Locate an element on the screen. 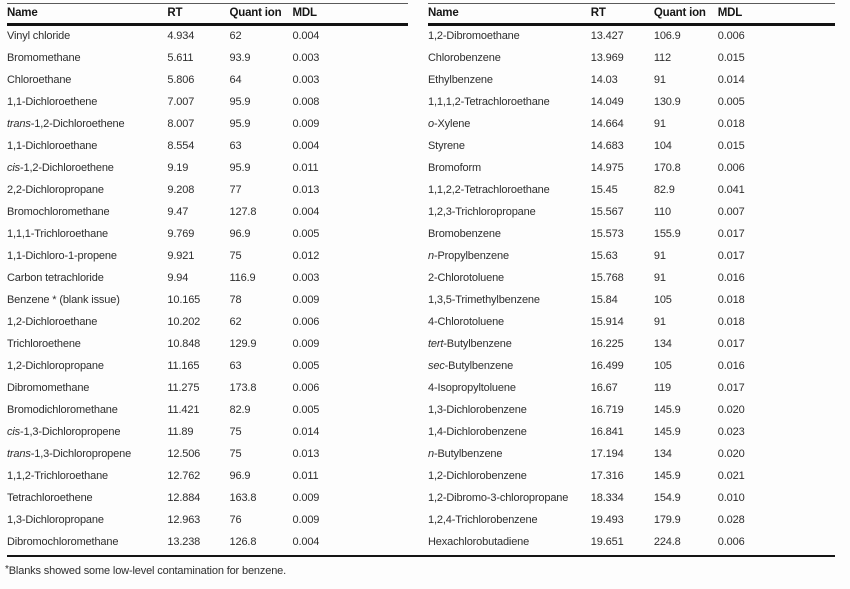 The image size is (850, 589). cell-quant-ion: 127.8 is located at coordinates (243, 211).